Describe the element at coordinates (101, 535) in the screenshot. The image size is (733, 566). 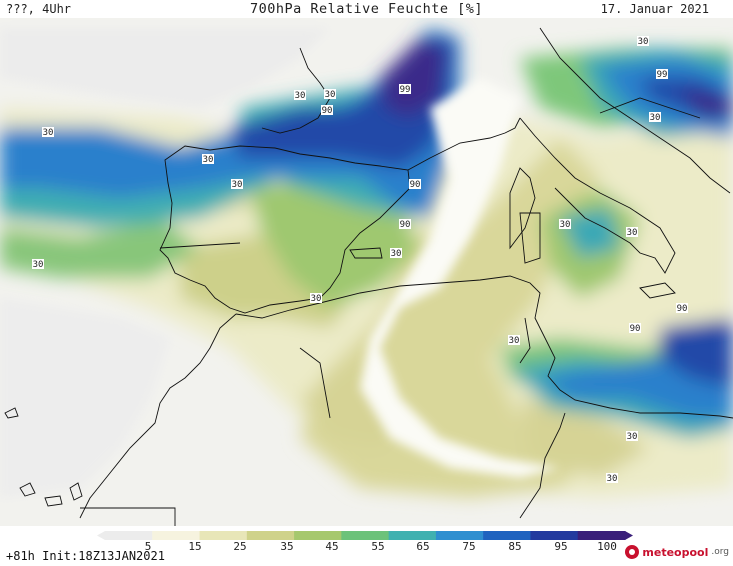
I see `legend-min-arrow` at that location.